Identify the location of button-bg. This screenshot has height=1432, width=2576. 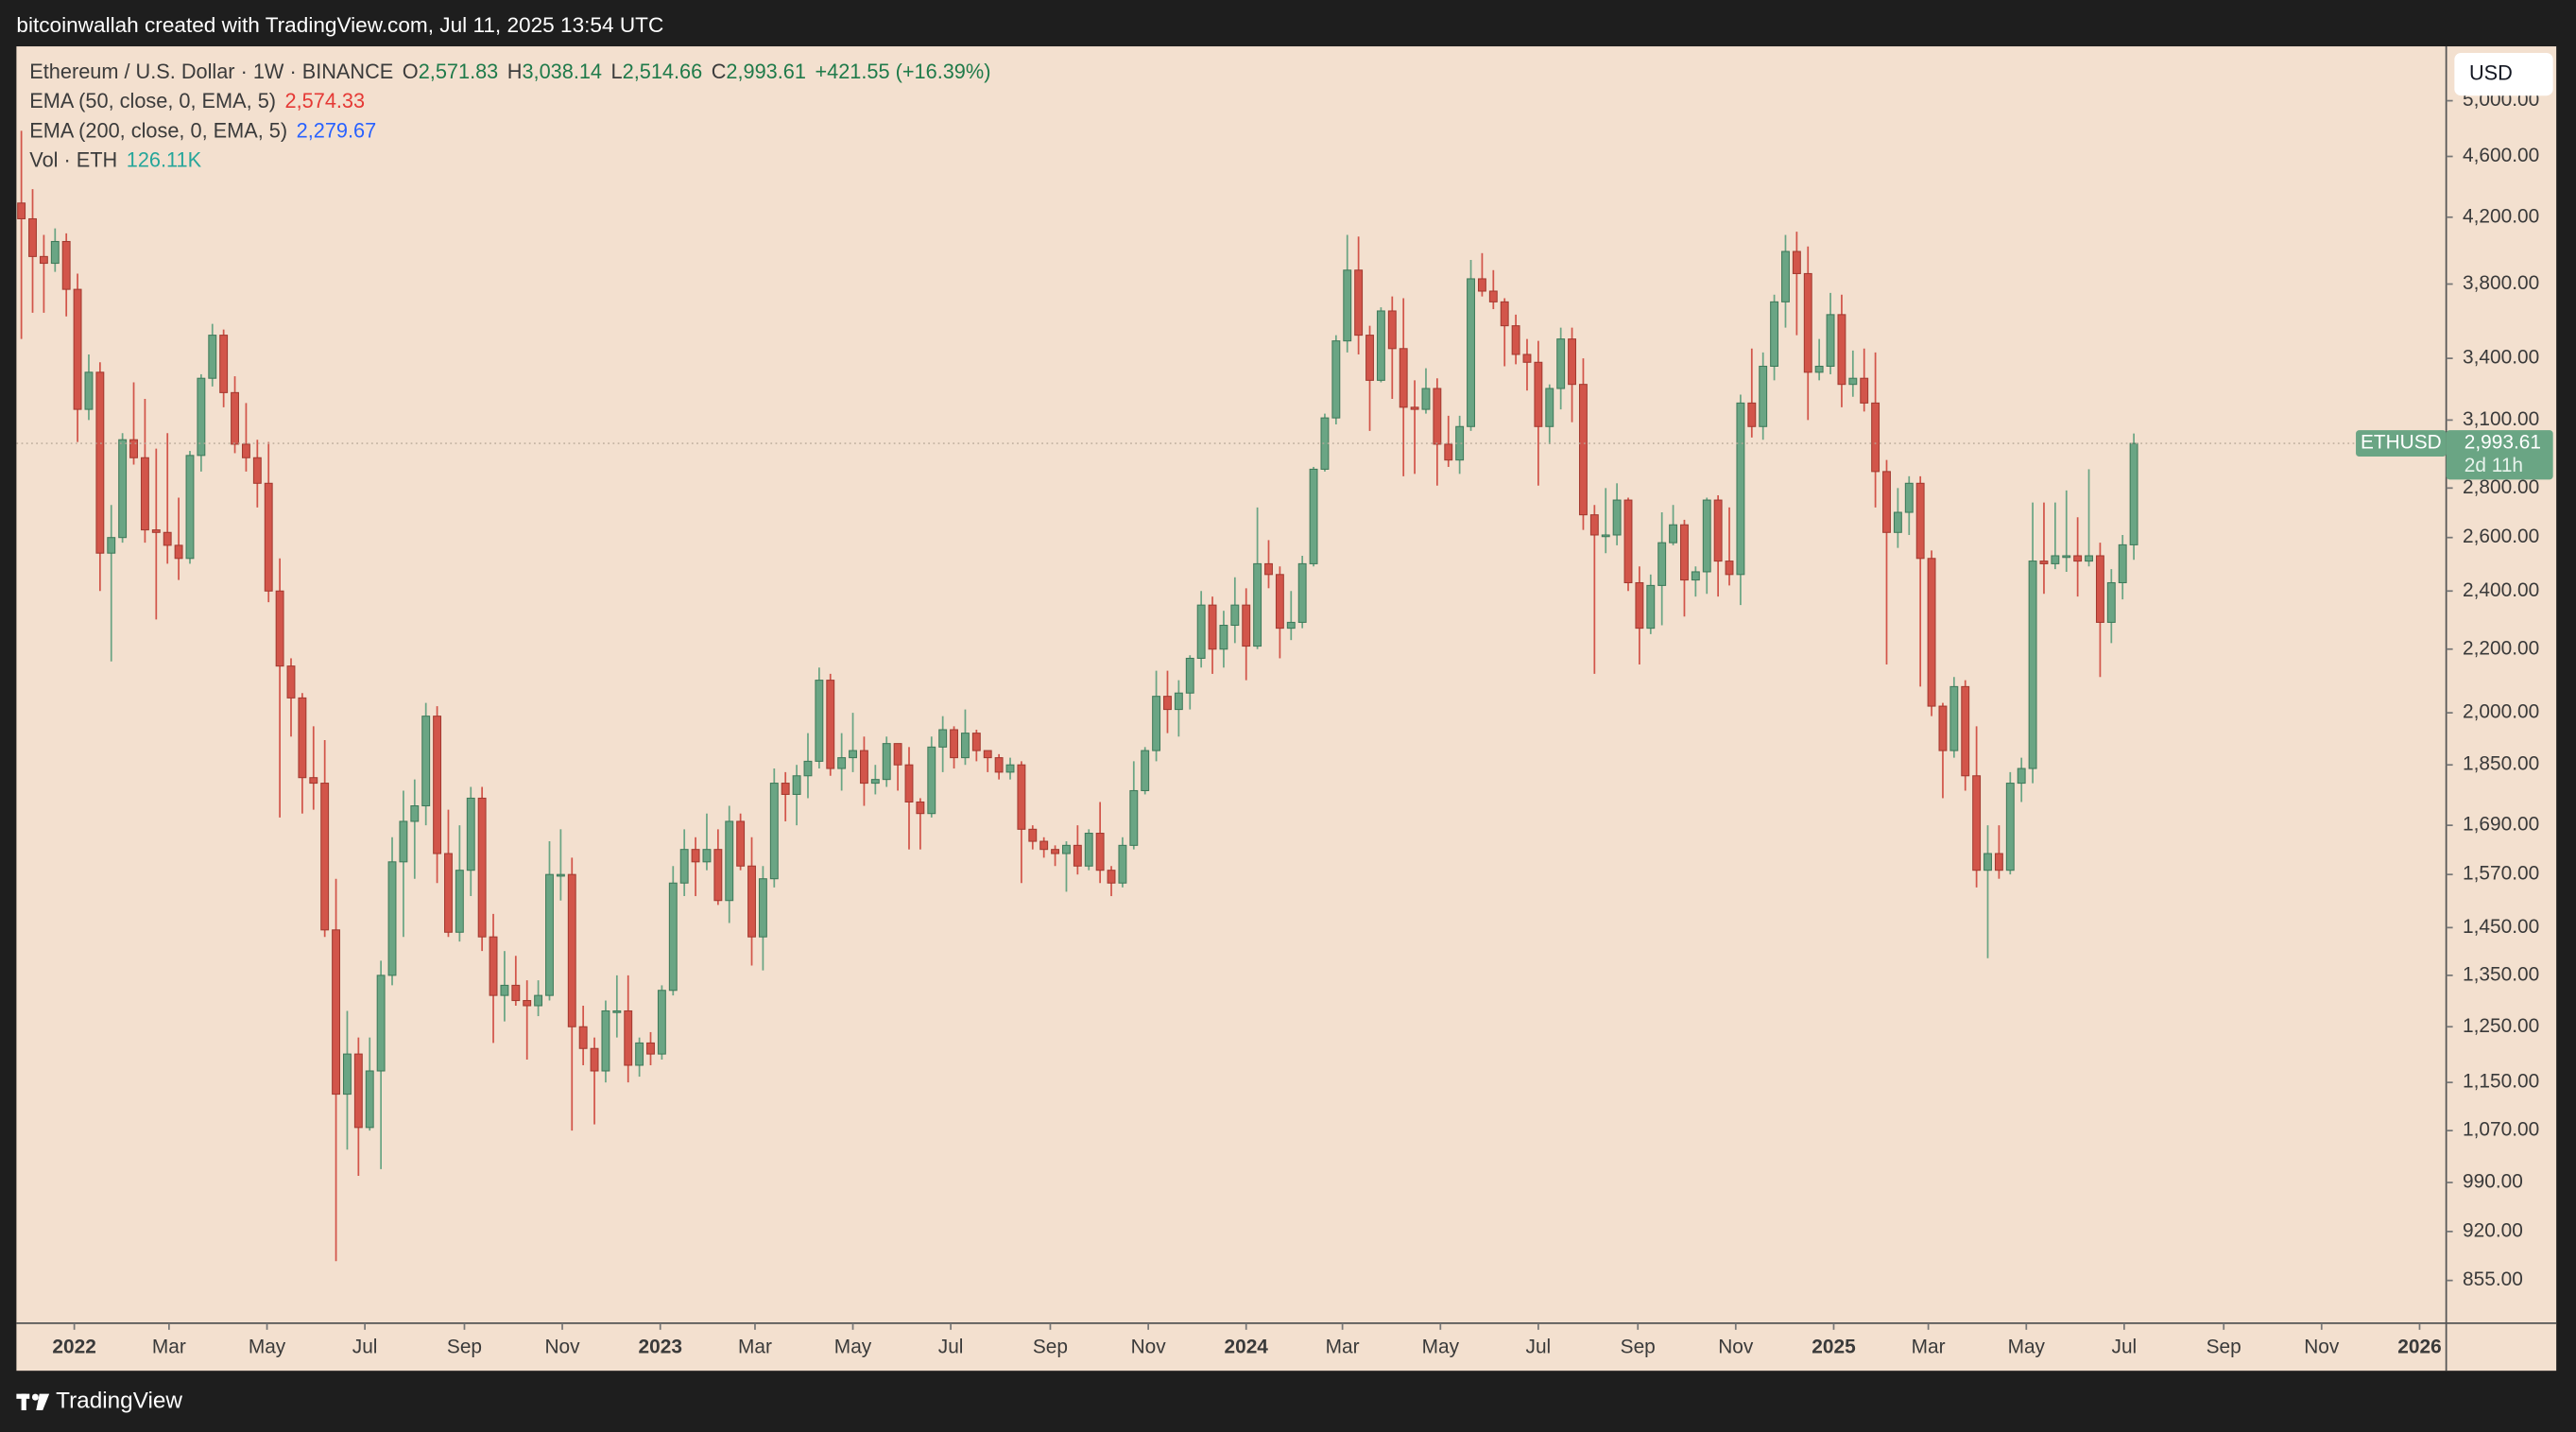
(2503, 74).